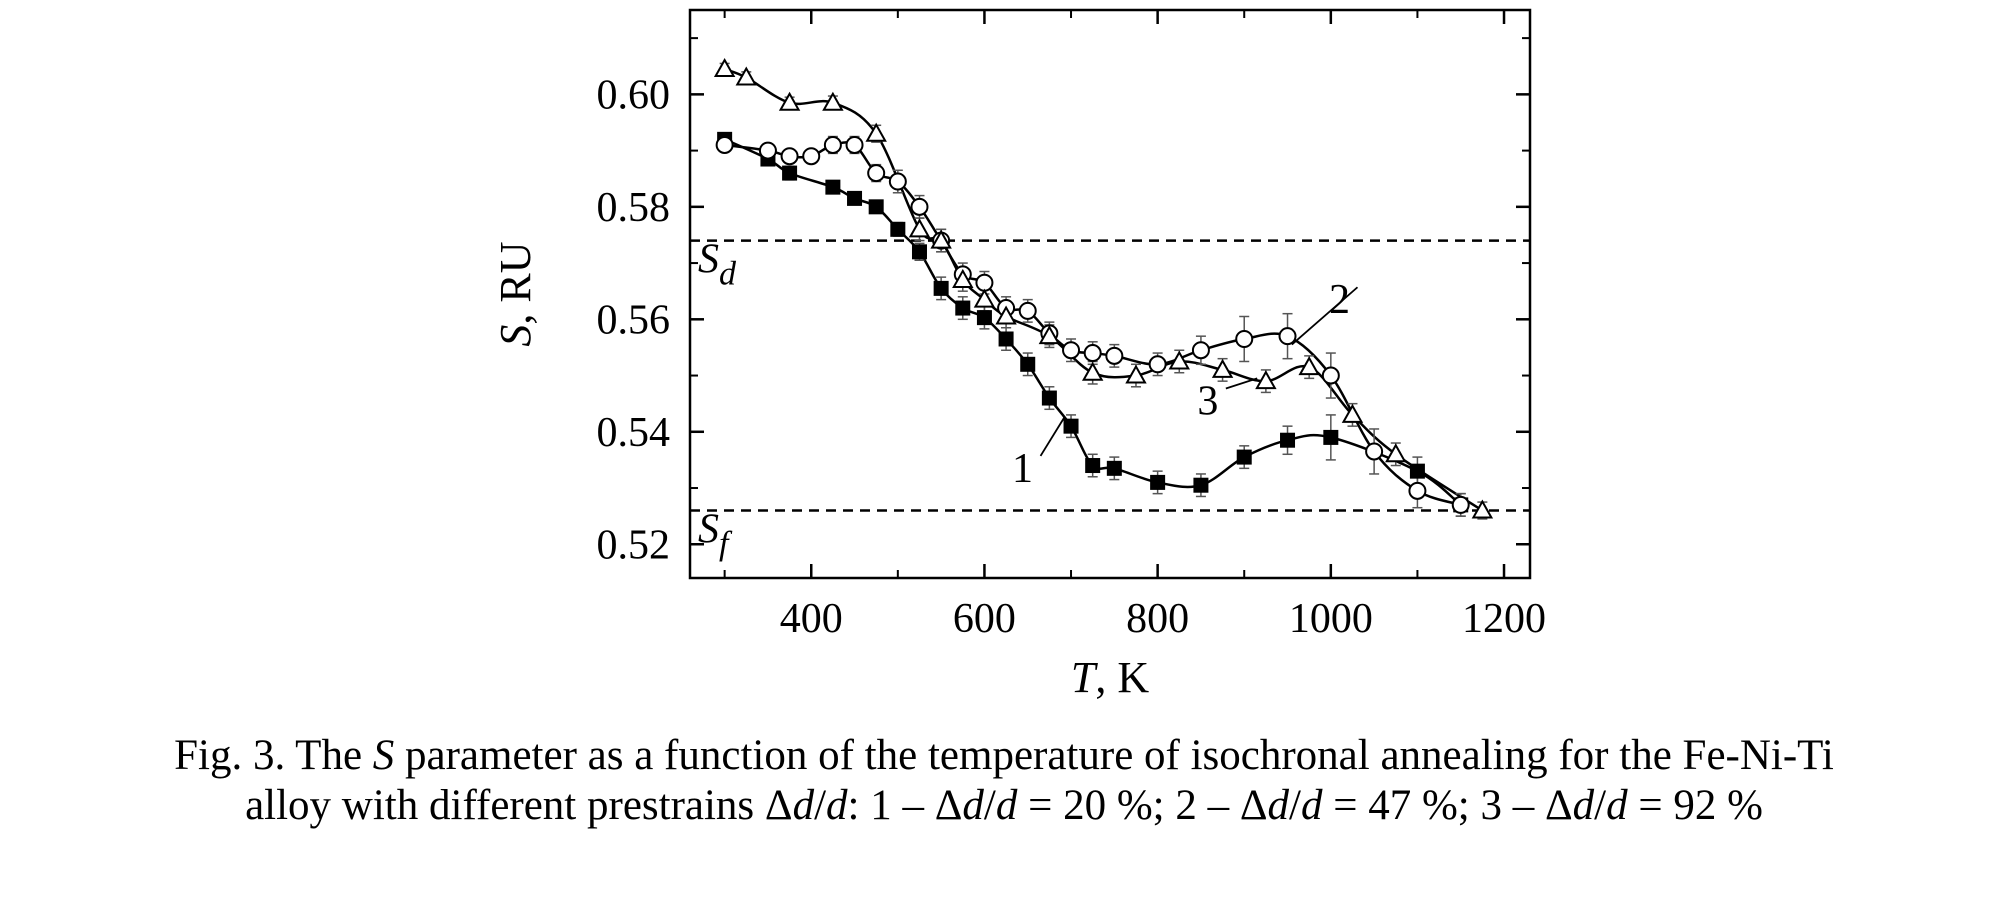 Image resolution: width=2008 pixels, height=898 pixels. I want to click on y-tick-label: 0.56, so click(634, 320).